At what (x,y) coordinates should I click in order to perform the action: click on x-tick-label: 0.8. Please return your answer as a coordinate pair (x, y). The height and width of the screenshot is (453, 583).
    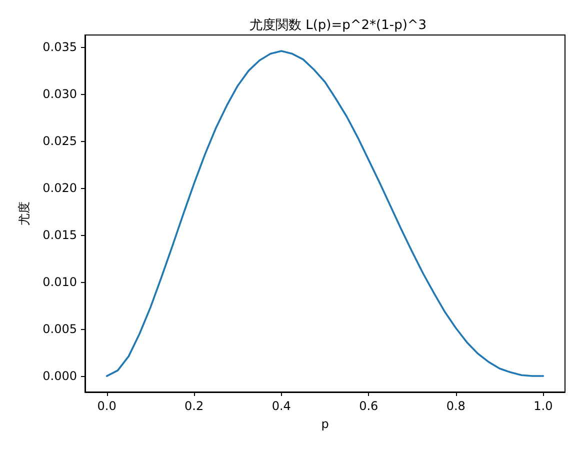
    Looking at the image, I should click on (456, 406).